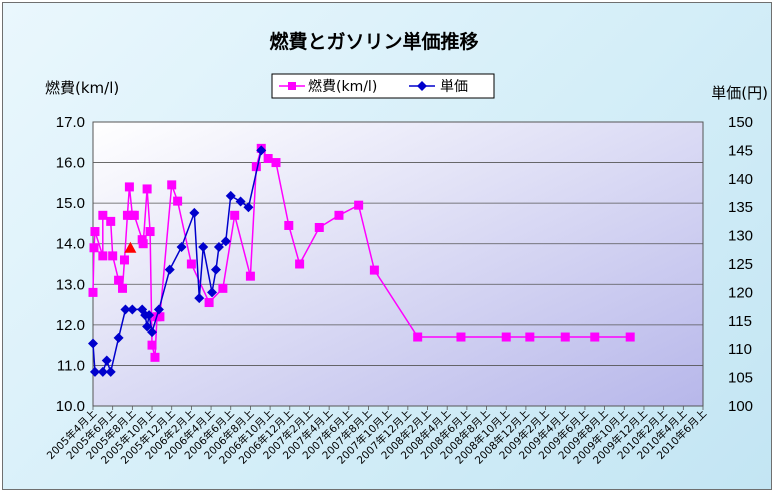 The image size is (776, 494). Describe the element at coordinates (342, 86) in the screenshot. I see `legend-label-fuel: 燃費(km/l)` at that location.